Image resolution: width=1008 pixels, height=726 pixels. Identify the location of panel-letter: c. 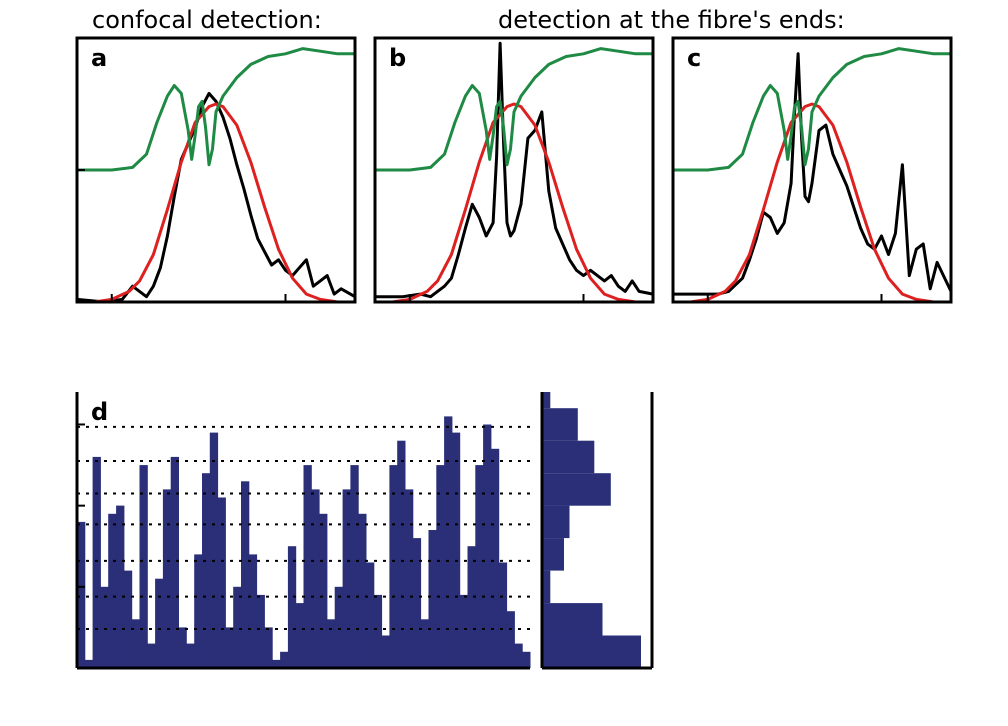
(694, 58).